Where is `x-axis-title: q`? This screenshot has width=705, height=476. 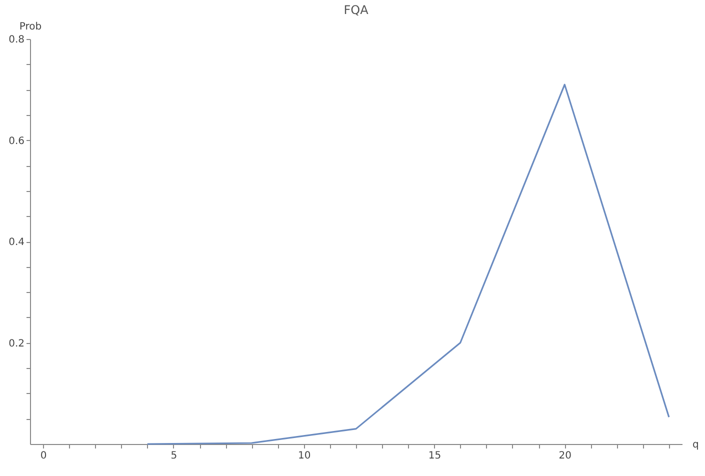 x-axis-title: q is located at coordinates (695, 445).